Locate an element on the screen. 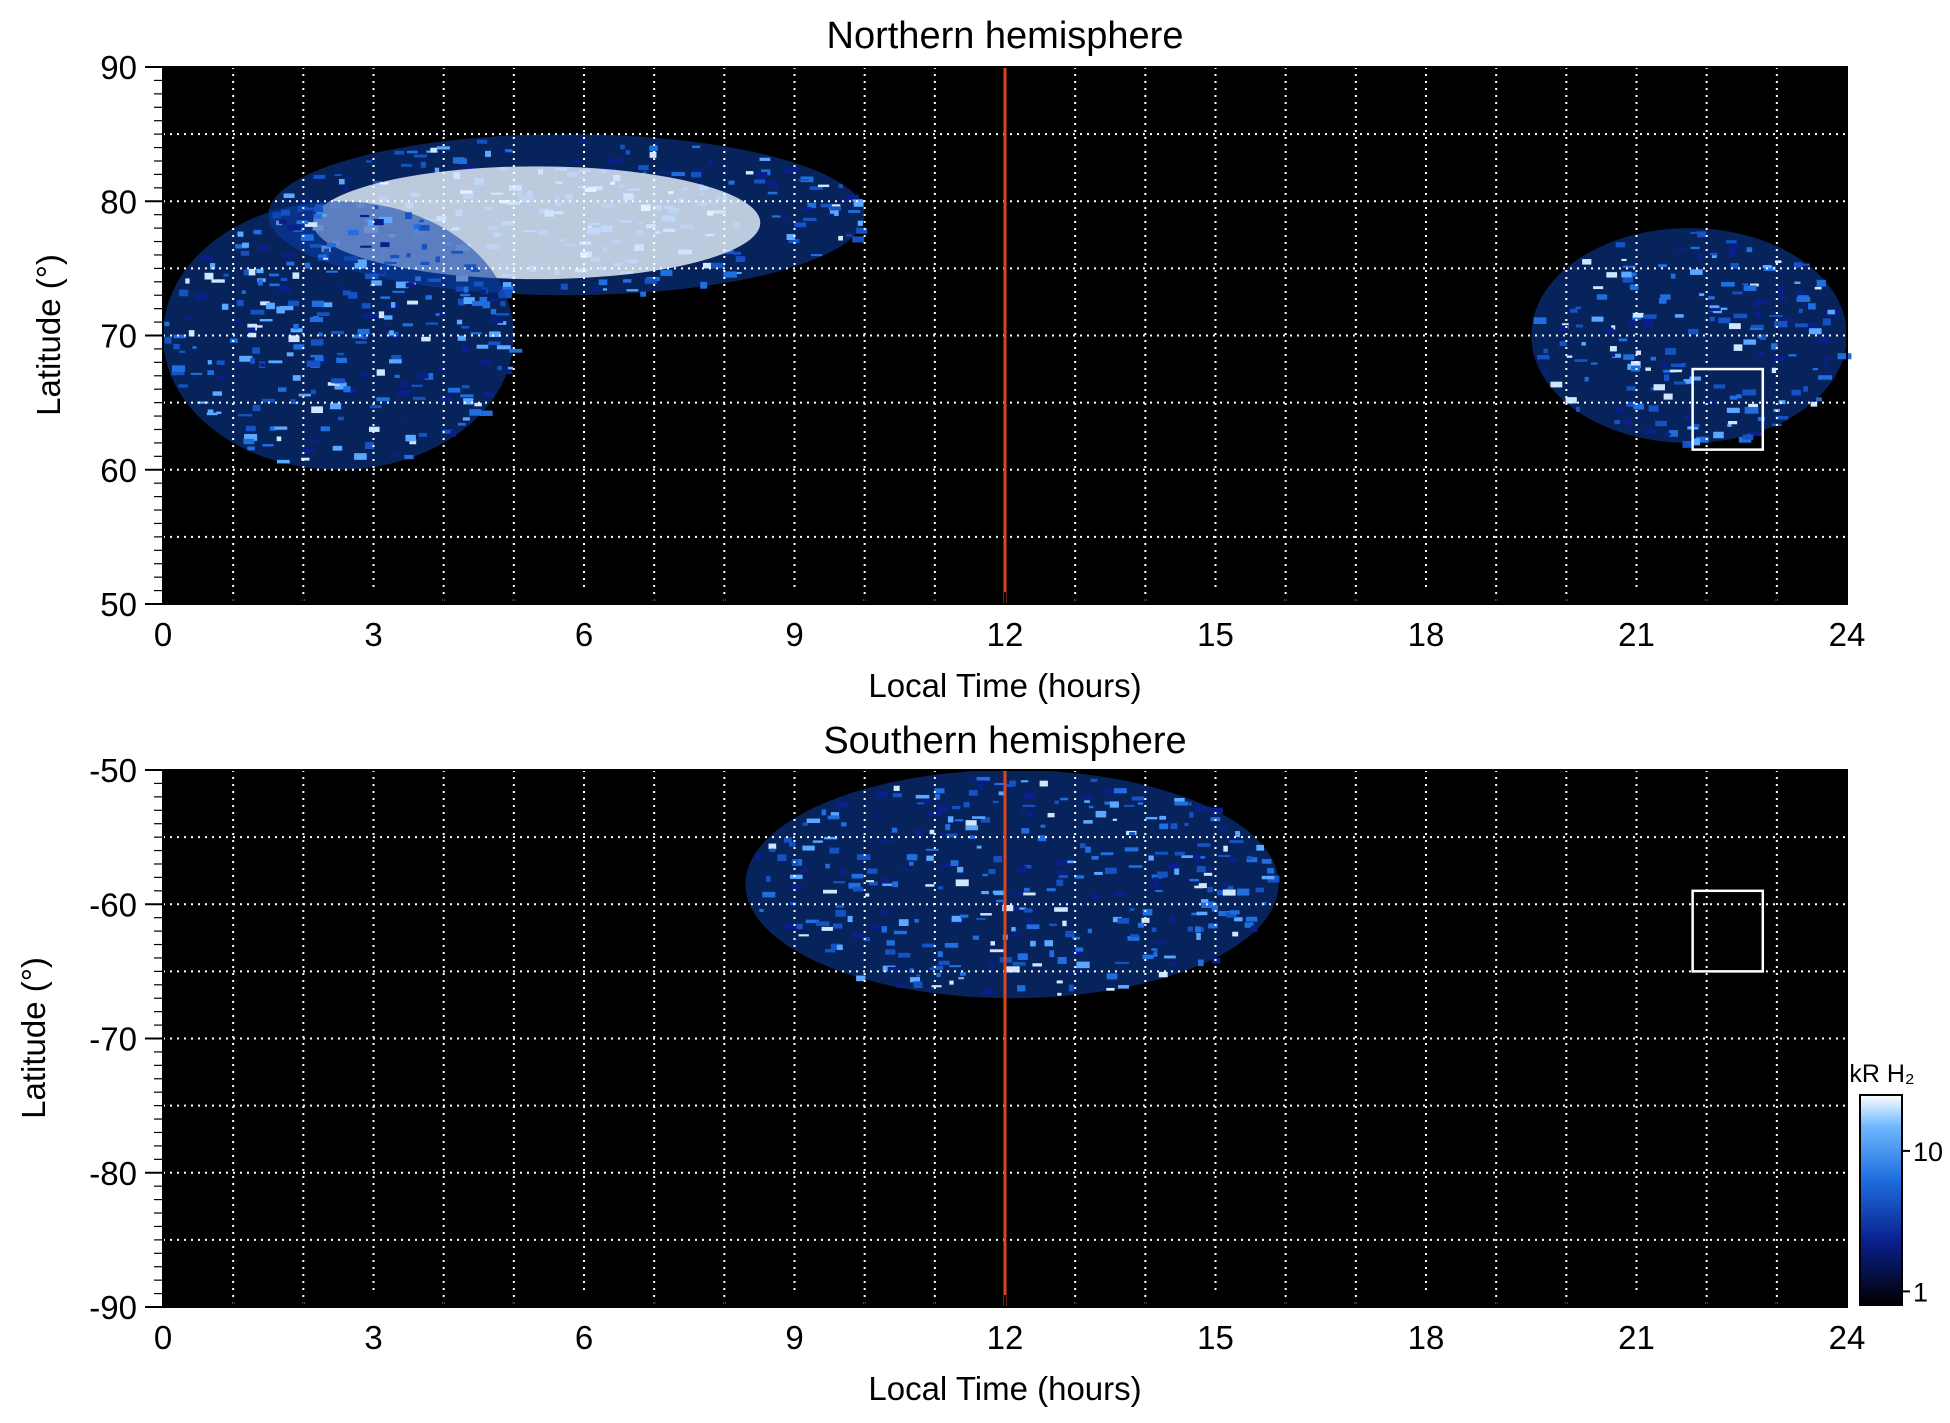  colorbar-ticks: 10 1 is located at coordinates (1922, 1222).